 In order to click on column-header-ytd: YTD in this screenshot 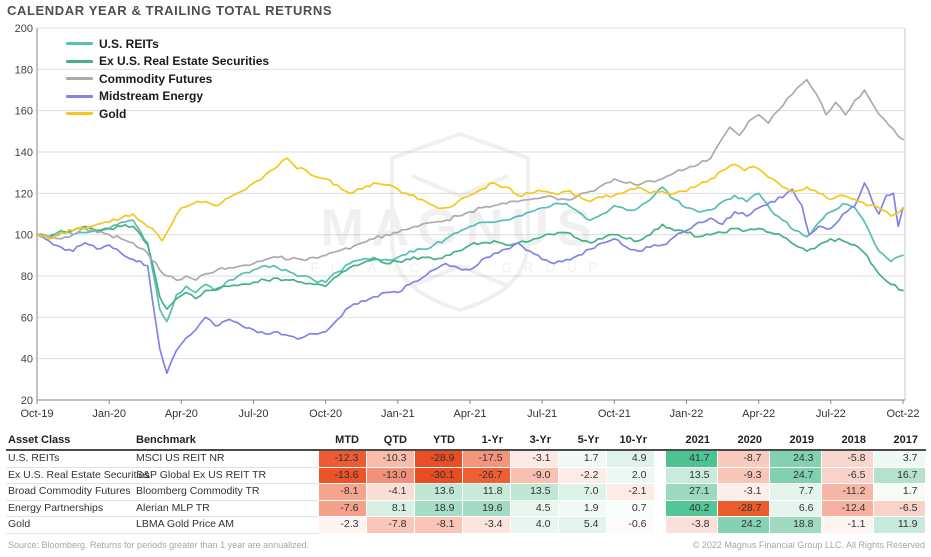, I will do `click(438, 442)`.